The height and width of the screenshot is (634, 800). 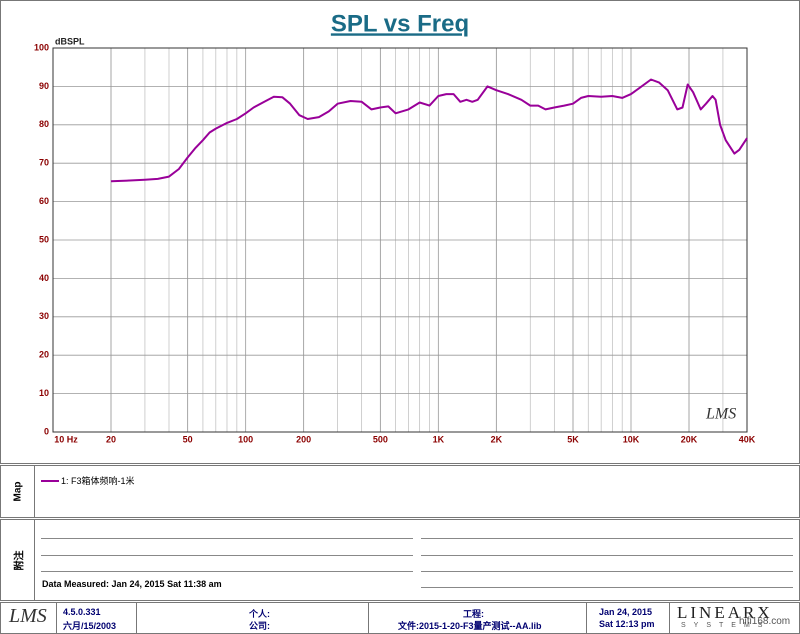 I want to click on side-label: 附注, so click(x=18, y=560).